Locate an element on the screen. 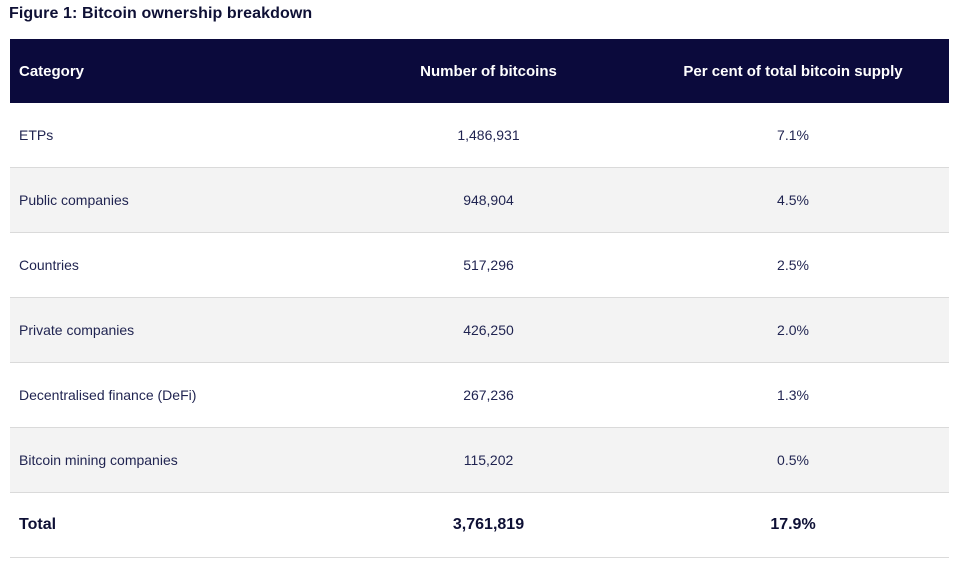  table-row: Public companies 948,904 4.5% is located at coordinates (479, 200).